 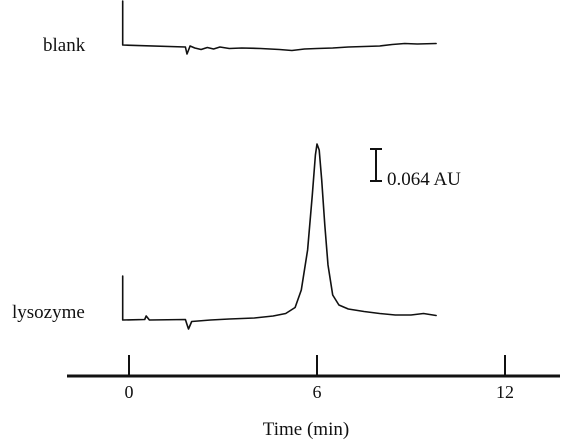 What do you see at coordinates (48, 312) in the screenshot?
I see `series-label-lysozyme: lysozyme` at bounding box center [48, 312].